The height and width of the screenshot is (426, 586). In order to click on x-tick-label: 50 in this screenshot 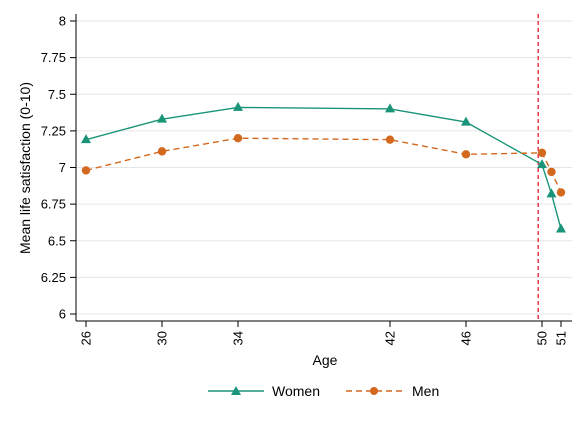, I will do `click(542, 338)`.